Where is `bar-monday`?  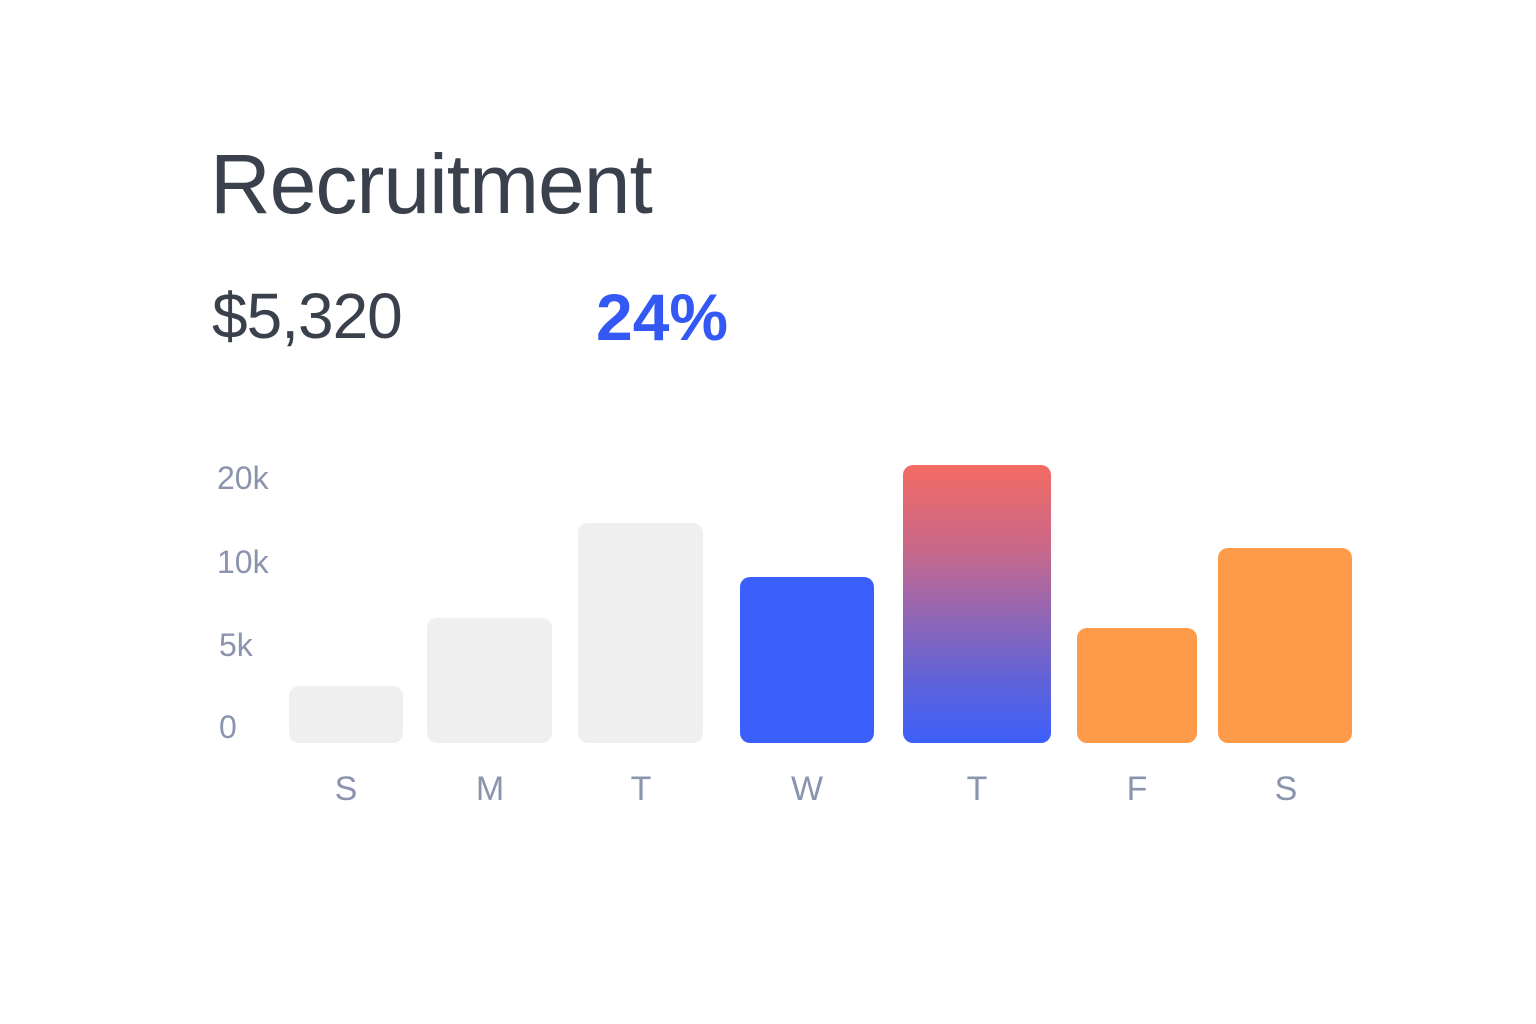
bar-monday is located at coordinates (489, 680).